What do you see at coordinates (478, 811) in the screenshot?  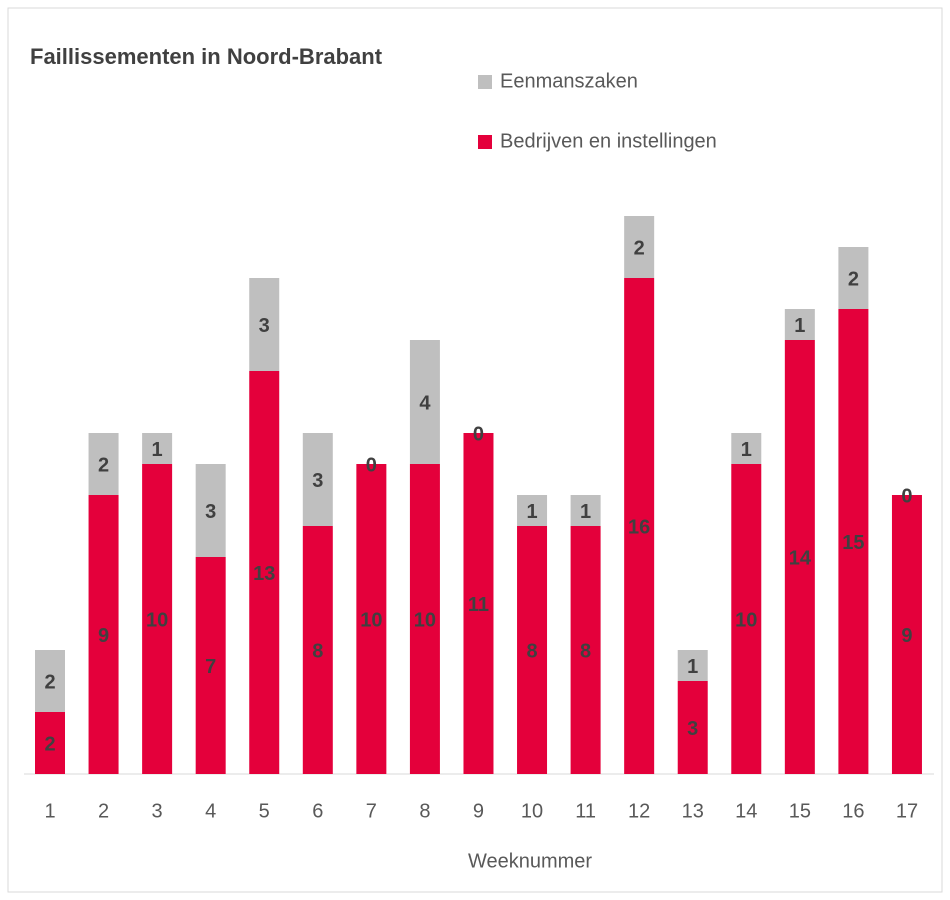 I see `x-tick-label: 9` at bounding box center [478, 811].